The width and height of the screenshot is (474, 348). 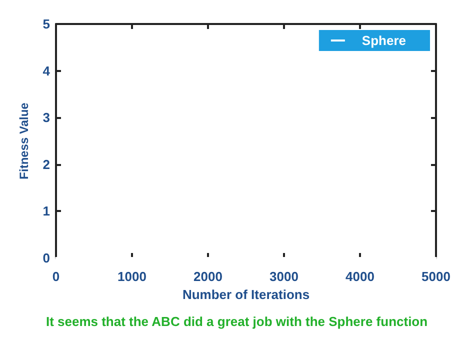 What do you see at coordinates (46, 211) in the screenshot?
I see `y-tick-label: 1` at bounding box center [46, 211].